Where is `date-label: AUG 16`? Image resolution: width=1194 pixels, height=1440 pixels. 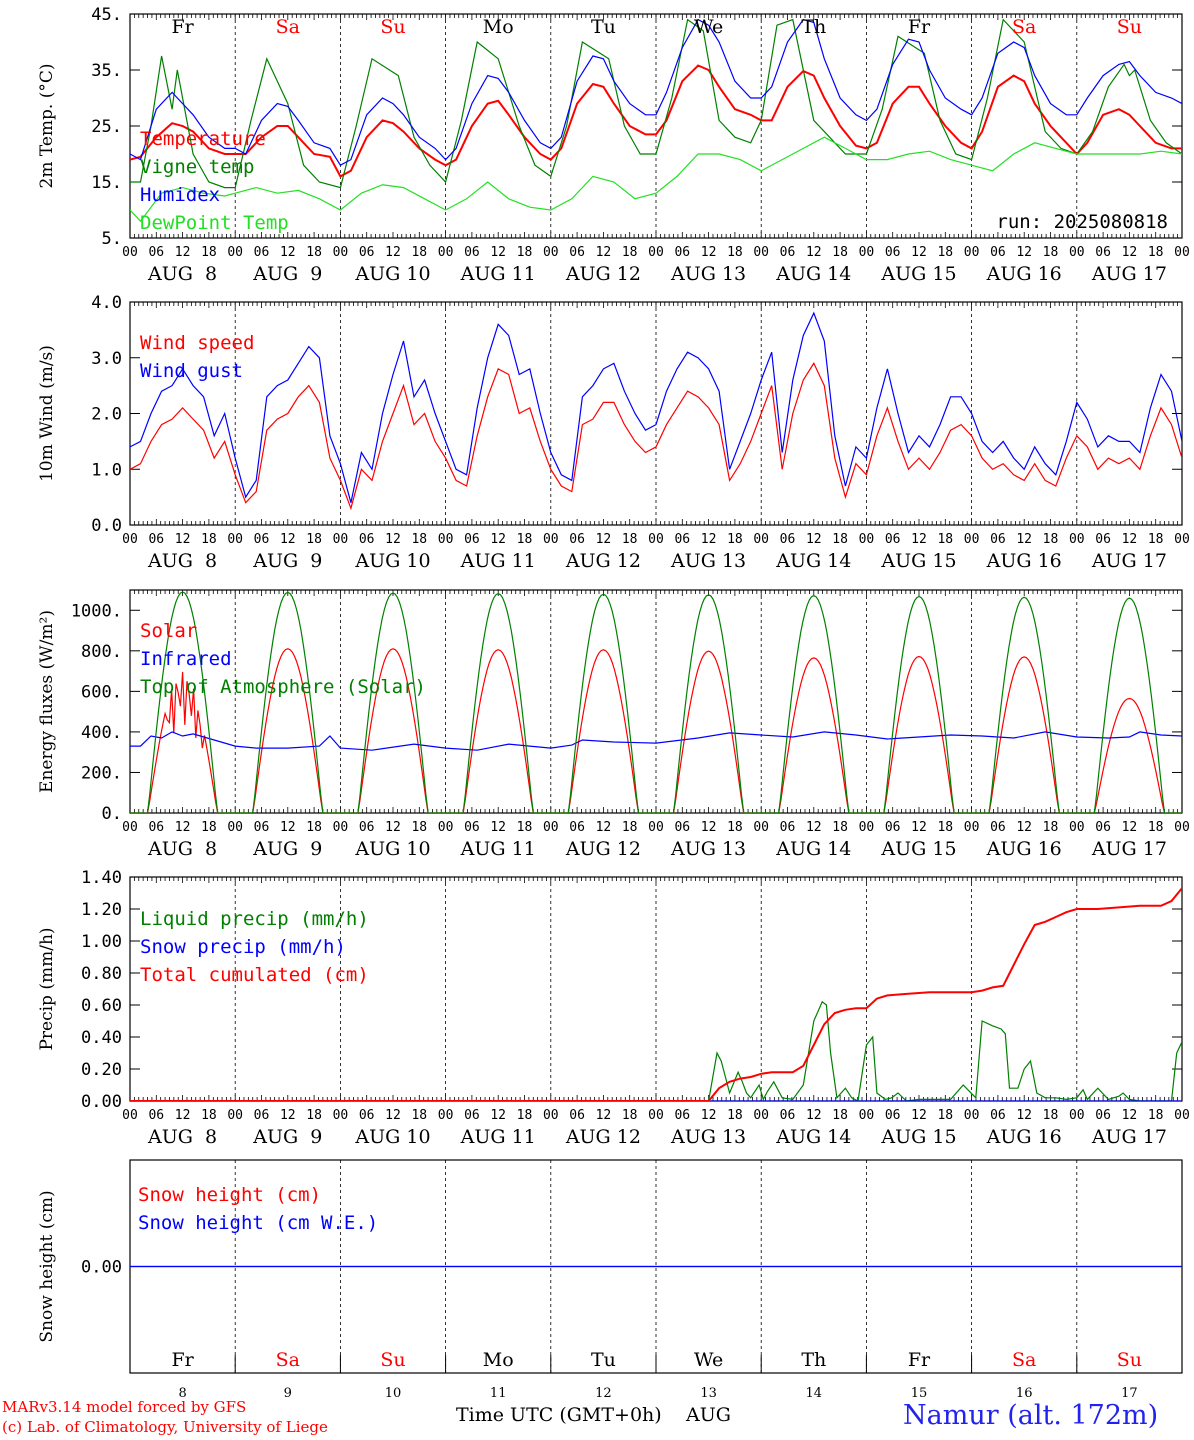 date-label: AUG 16 is located at coordinates (1024, 561).